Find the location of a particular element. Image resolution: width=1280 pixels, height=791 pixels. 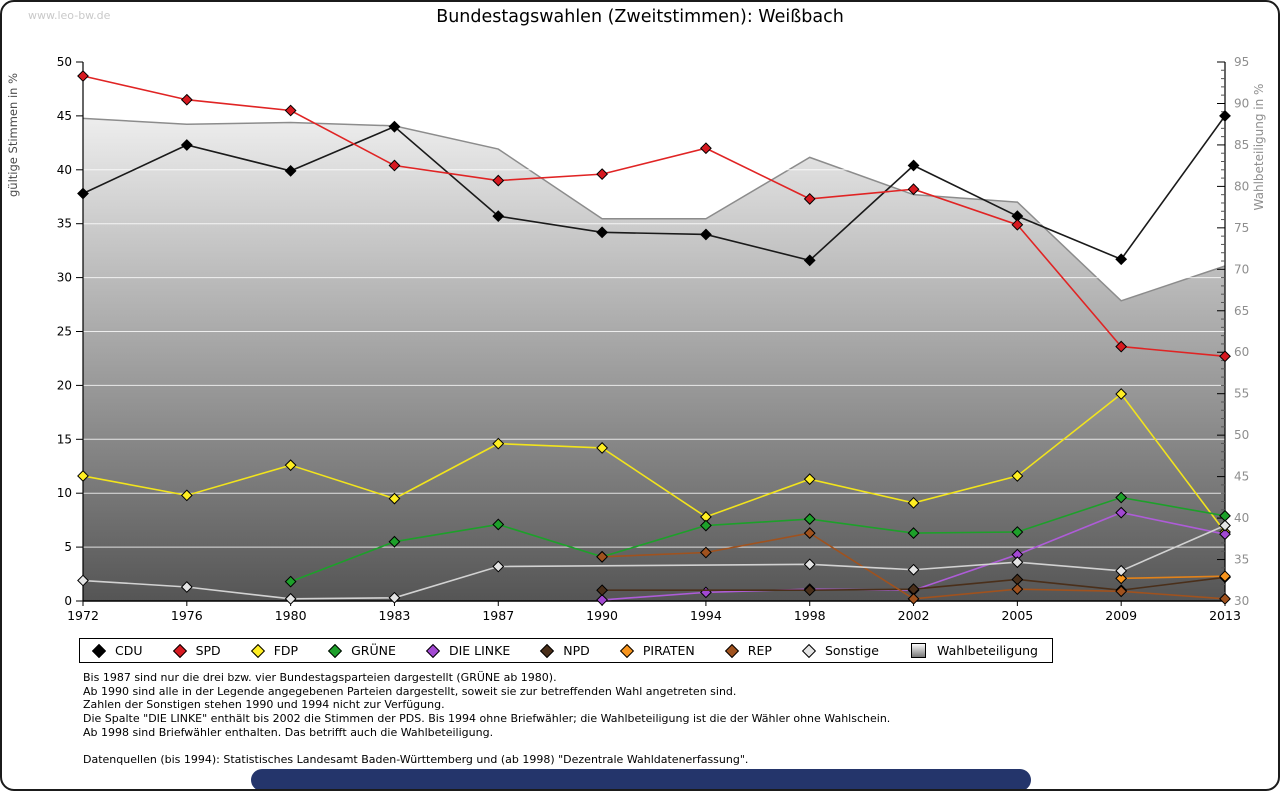

legend-label: DIE LINKE is located at coordinates (479, 650).